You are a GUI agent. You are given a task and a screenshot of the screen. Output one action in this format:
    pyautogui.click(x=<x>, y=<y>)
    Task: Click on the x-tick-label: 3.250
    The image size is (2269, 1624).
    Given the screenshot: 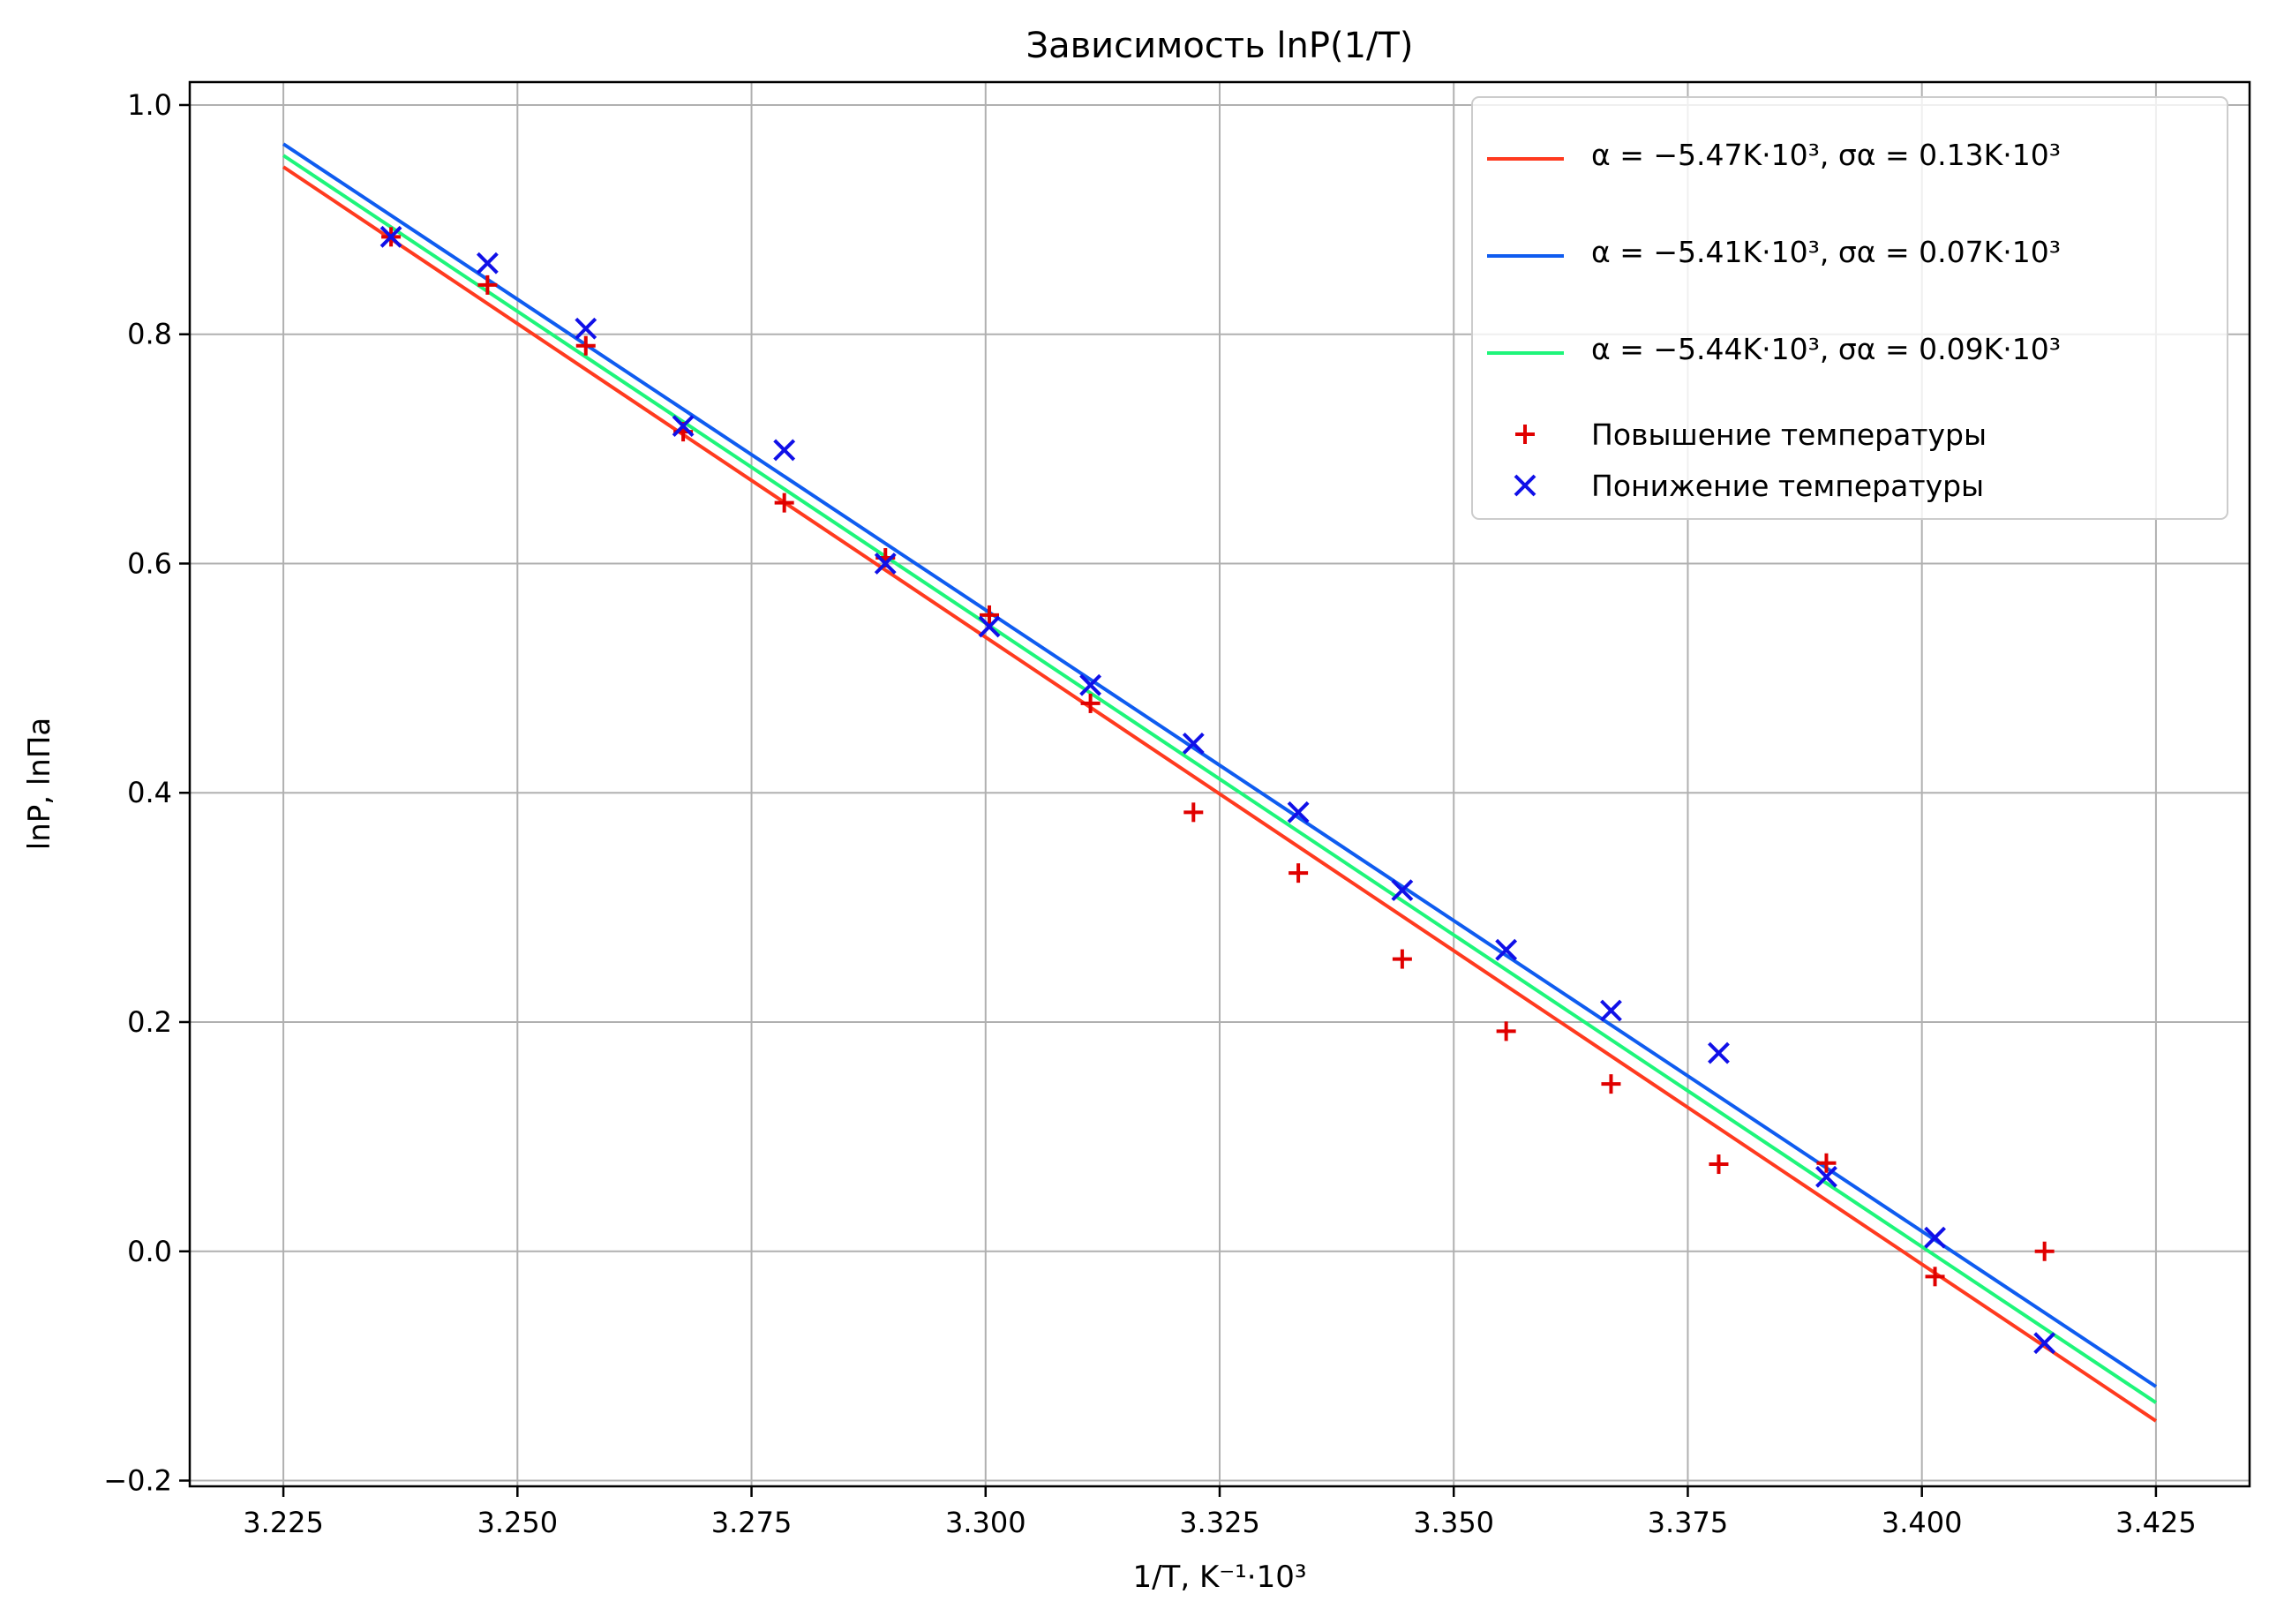 What is the action you would take?
    pyautogui.click(x=518, y=1522)
    